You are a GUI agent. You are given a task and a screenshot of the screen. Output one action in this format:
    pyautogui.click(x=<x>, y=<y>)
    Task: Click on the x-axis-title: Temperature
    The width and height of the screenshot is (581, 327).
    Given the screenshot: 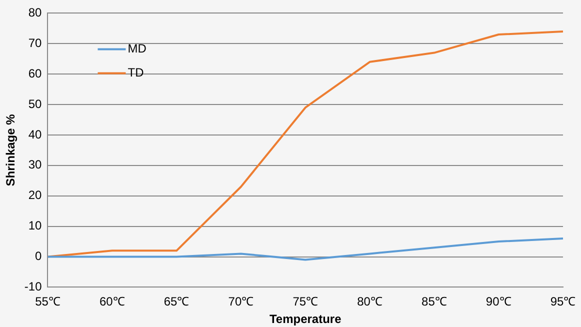 What is the action you would take?
    pyautogui.click(x=305, y=319)
    